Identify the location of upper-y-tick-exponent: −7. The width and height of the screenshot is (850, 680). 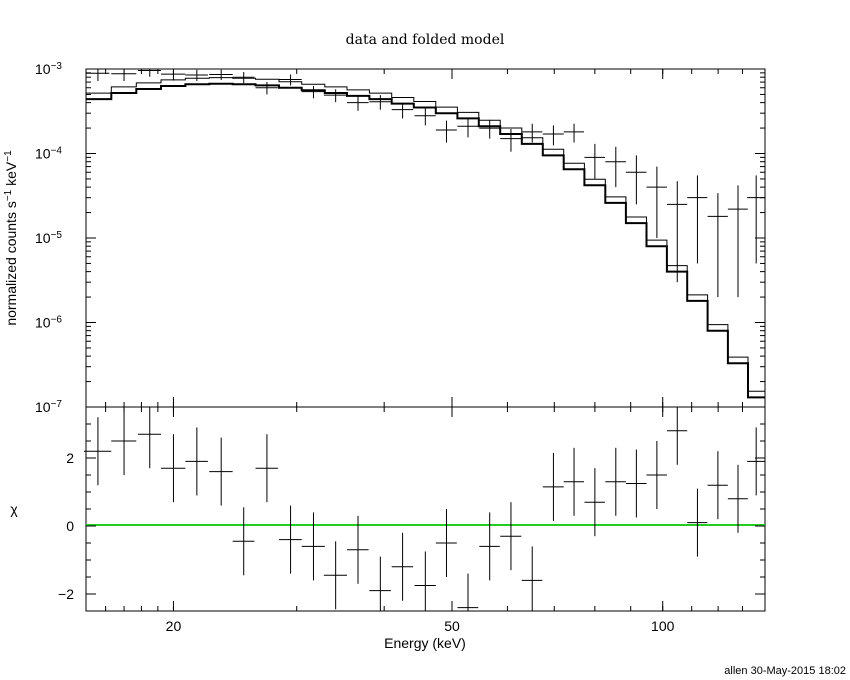
(57, 404).